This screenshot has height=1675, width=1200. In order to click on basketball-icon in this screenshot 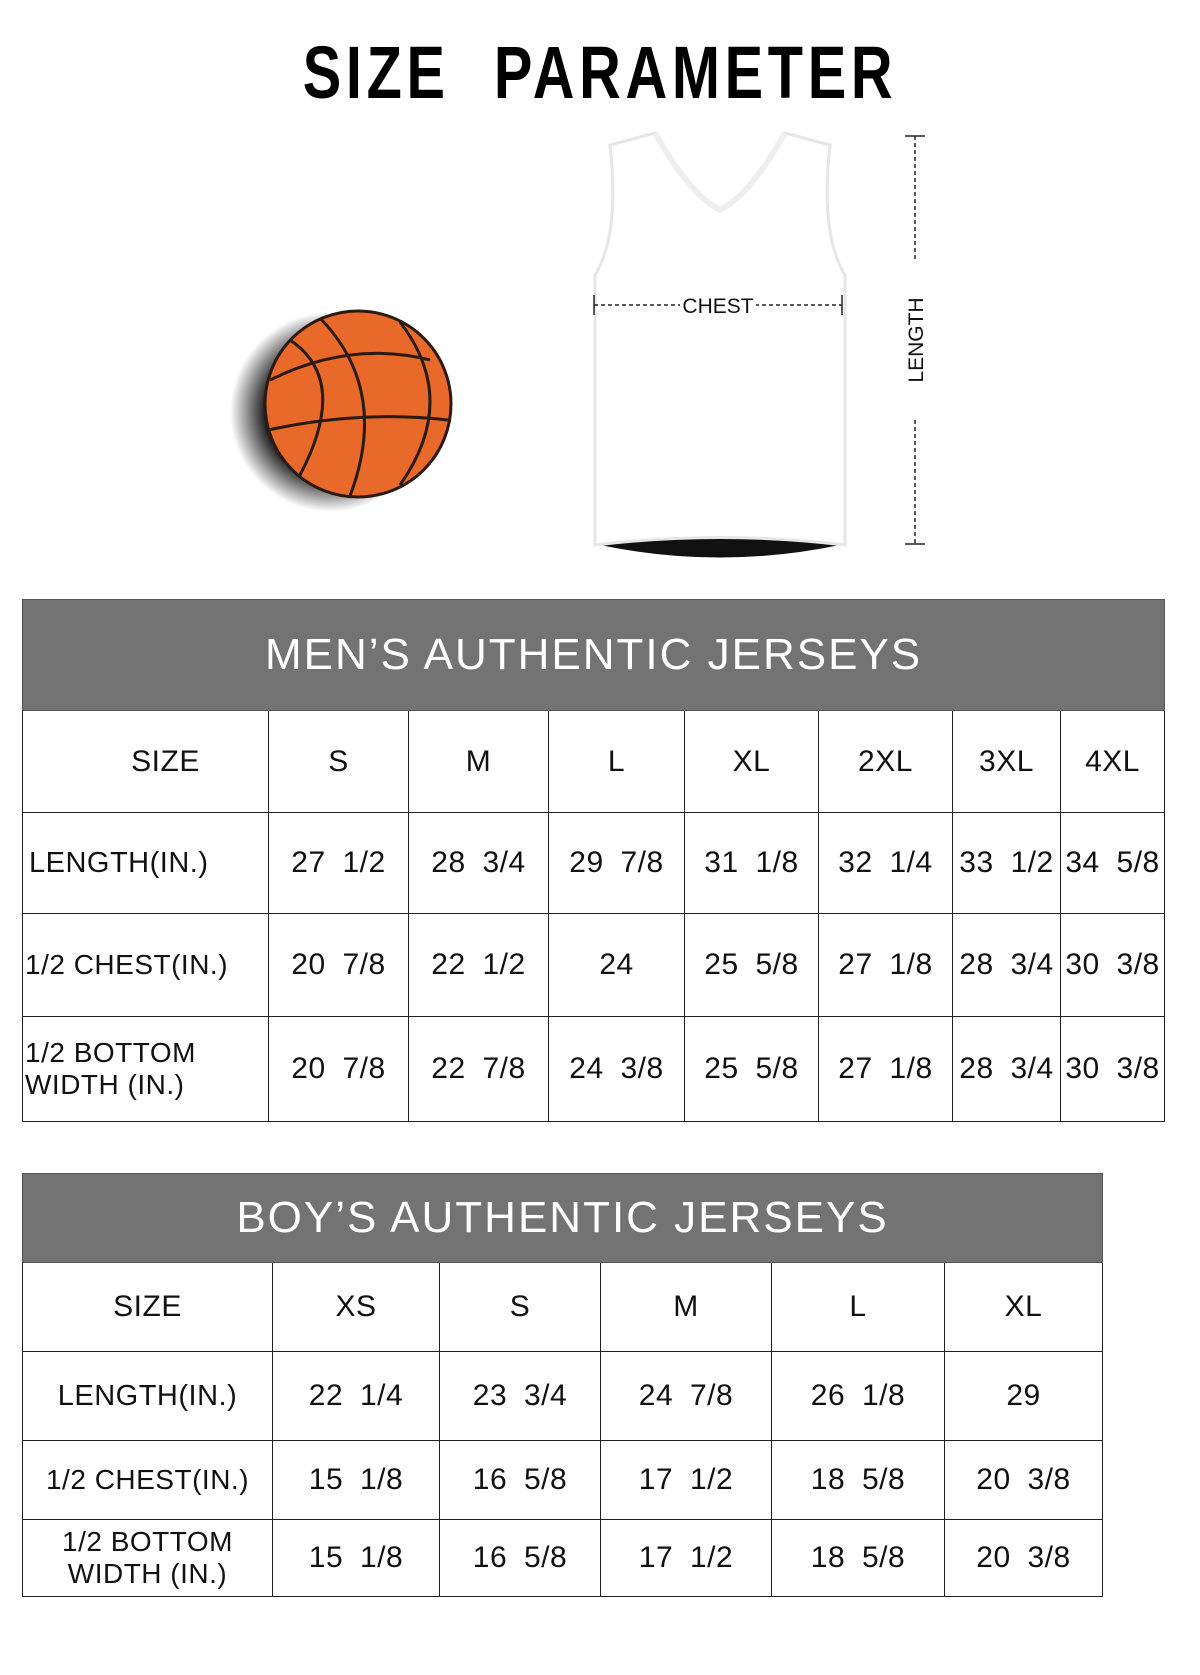, I will do `click(341, 410)`.